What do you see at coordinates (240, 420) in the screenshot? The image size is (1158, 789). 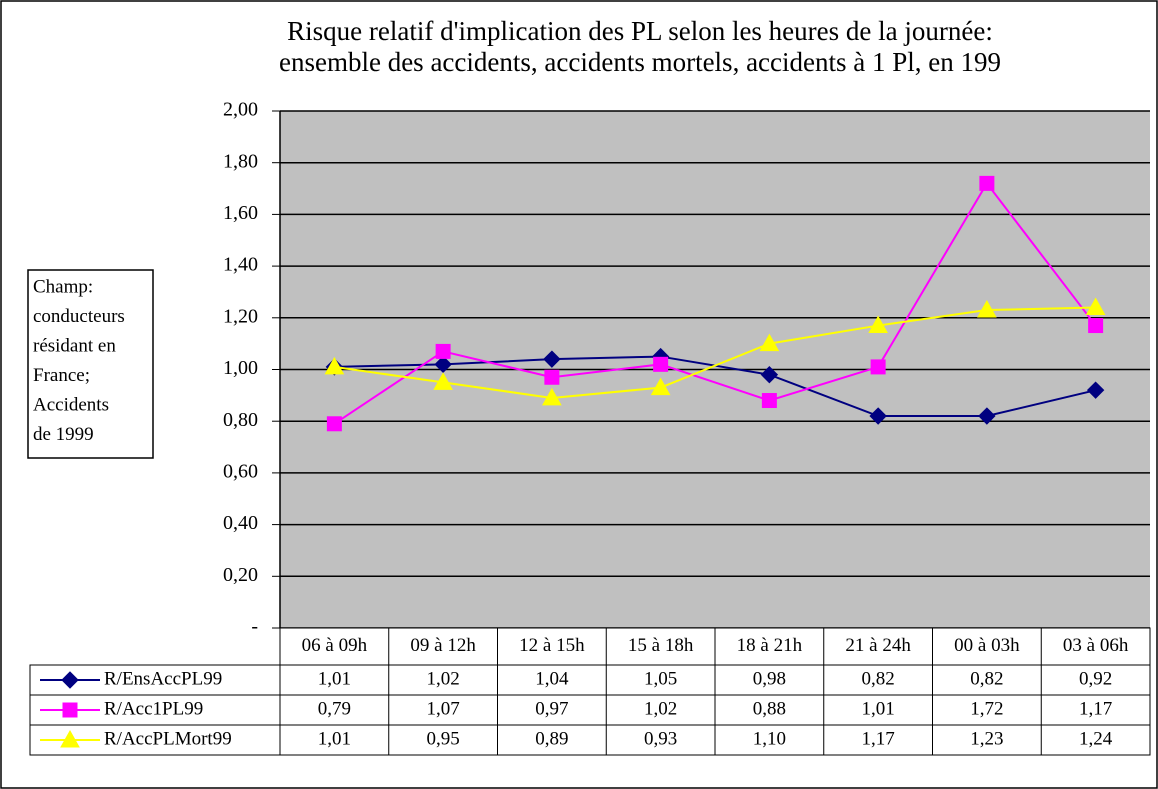 I see `y-tick-label: 0,80` at bounding box center [240, 420].